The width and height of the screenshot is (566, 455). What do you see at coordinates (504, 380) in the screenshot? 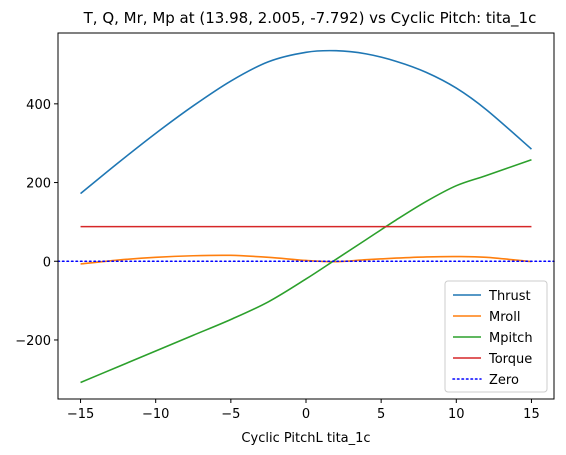
I see `legend-label-zero: Zero` at bounding box center [504, 380].